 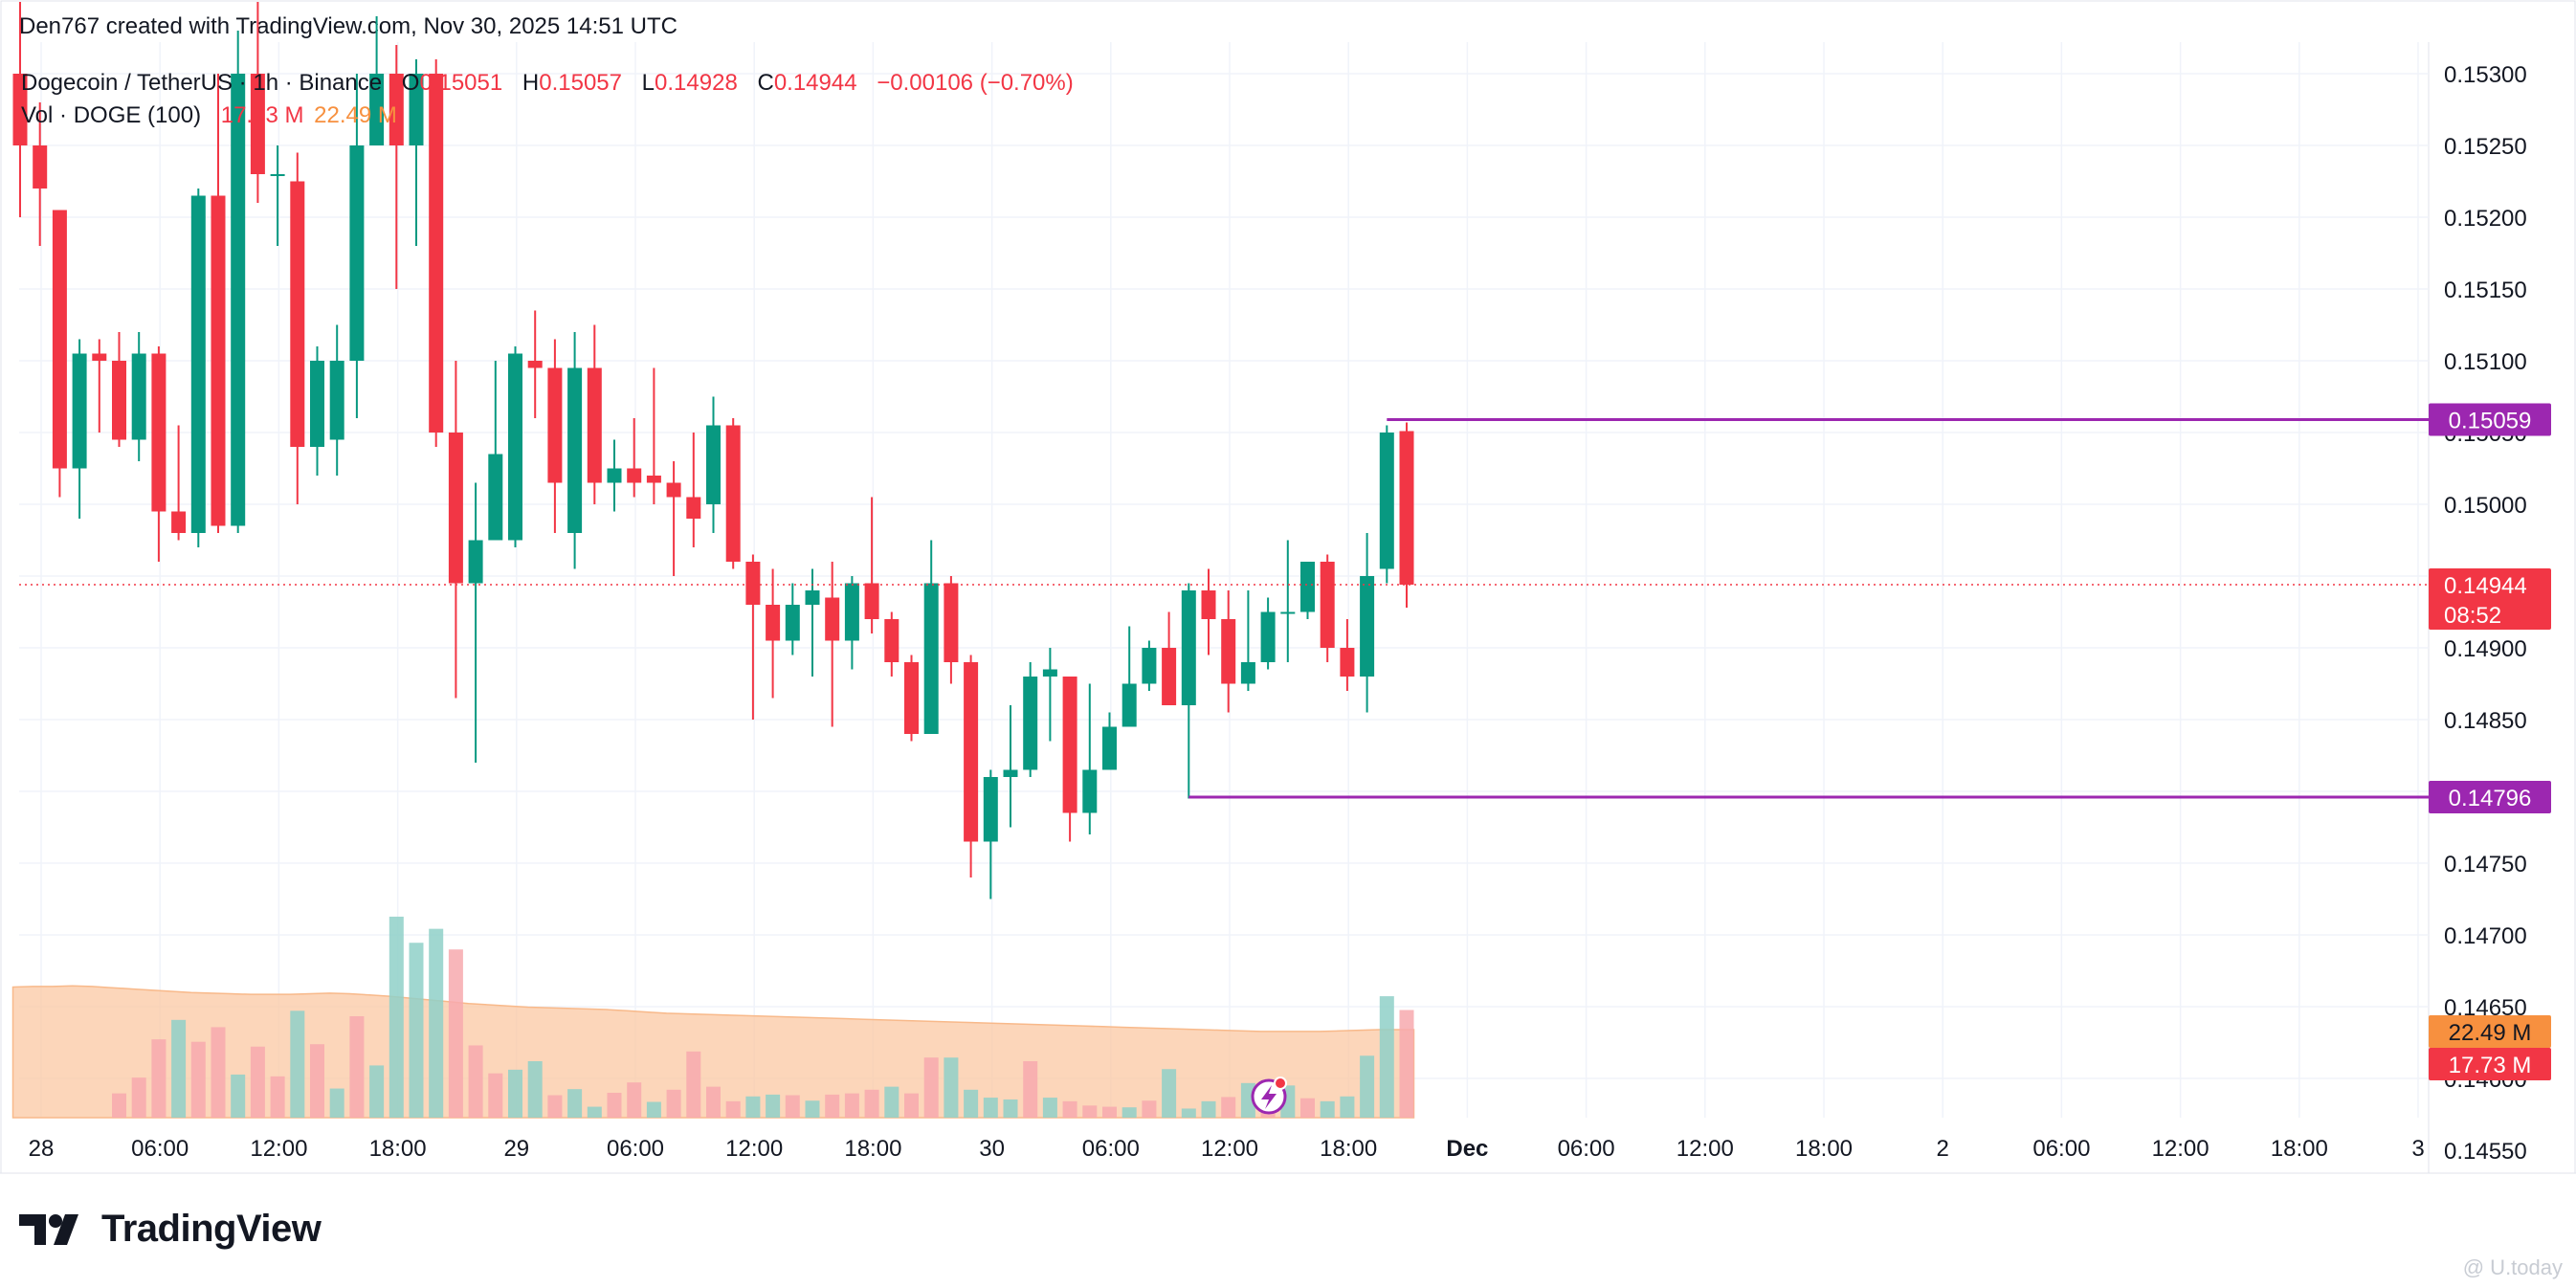 What do you see at coordinates (1467, 1149) in the screenshot?
I see `x-tick-label: Dec` at bounding box center [1467, 1149].